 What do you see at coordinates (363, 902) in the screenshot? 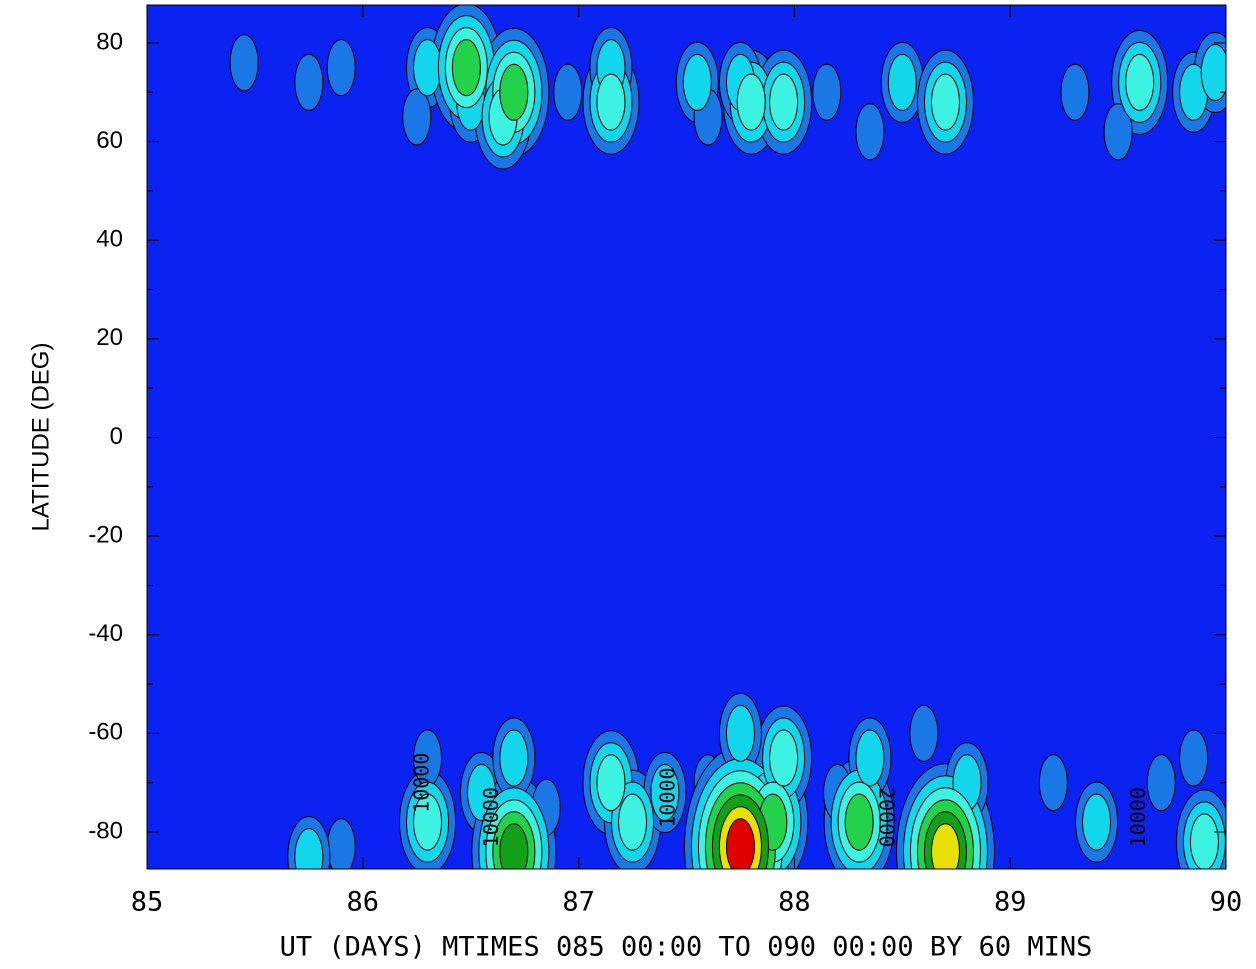
I see `x-tick-label: 86` at bounding box center [363, 902].